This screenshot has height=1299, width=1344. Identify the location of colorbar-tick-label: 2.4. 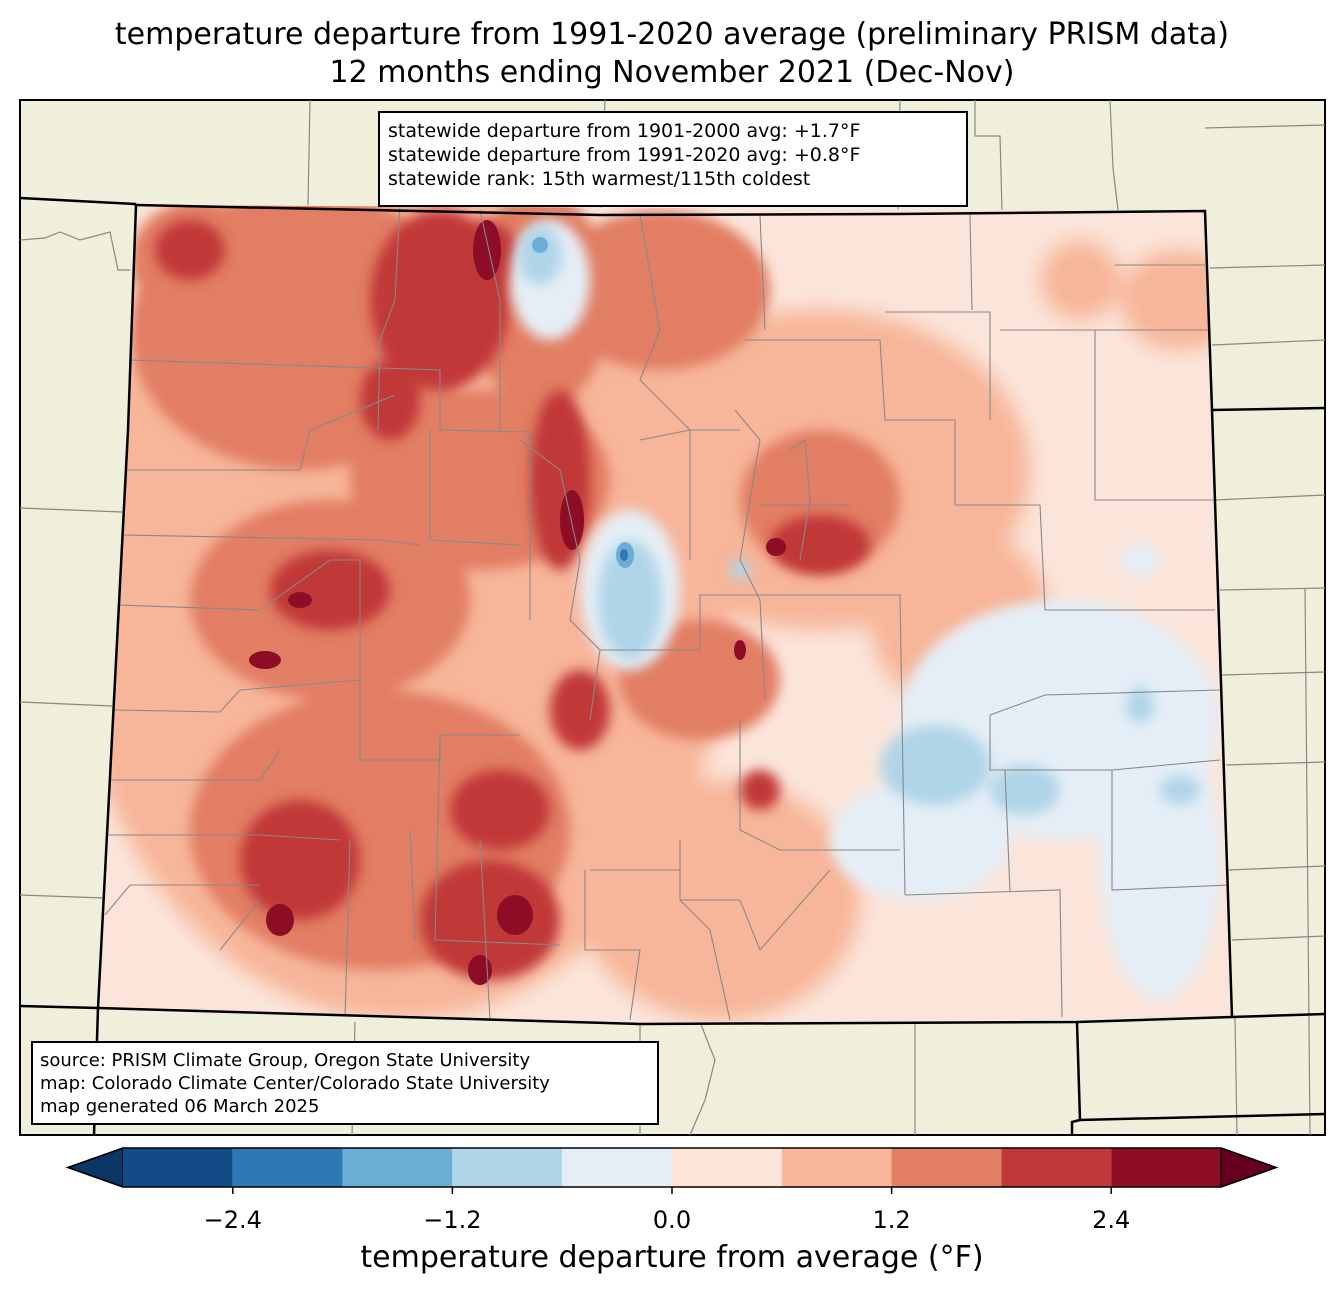
(1111, 1220).